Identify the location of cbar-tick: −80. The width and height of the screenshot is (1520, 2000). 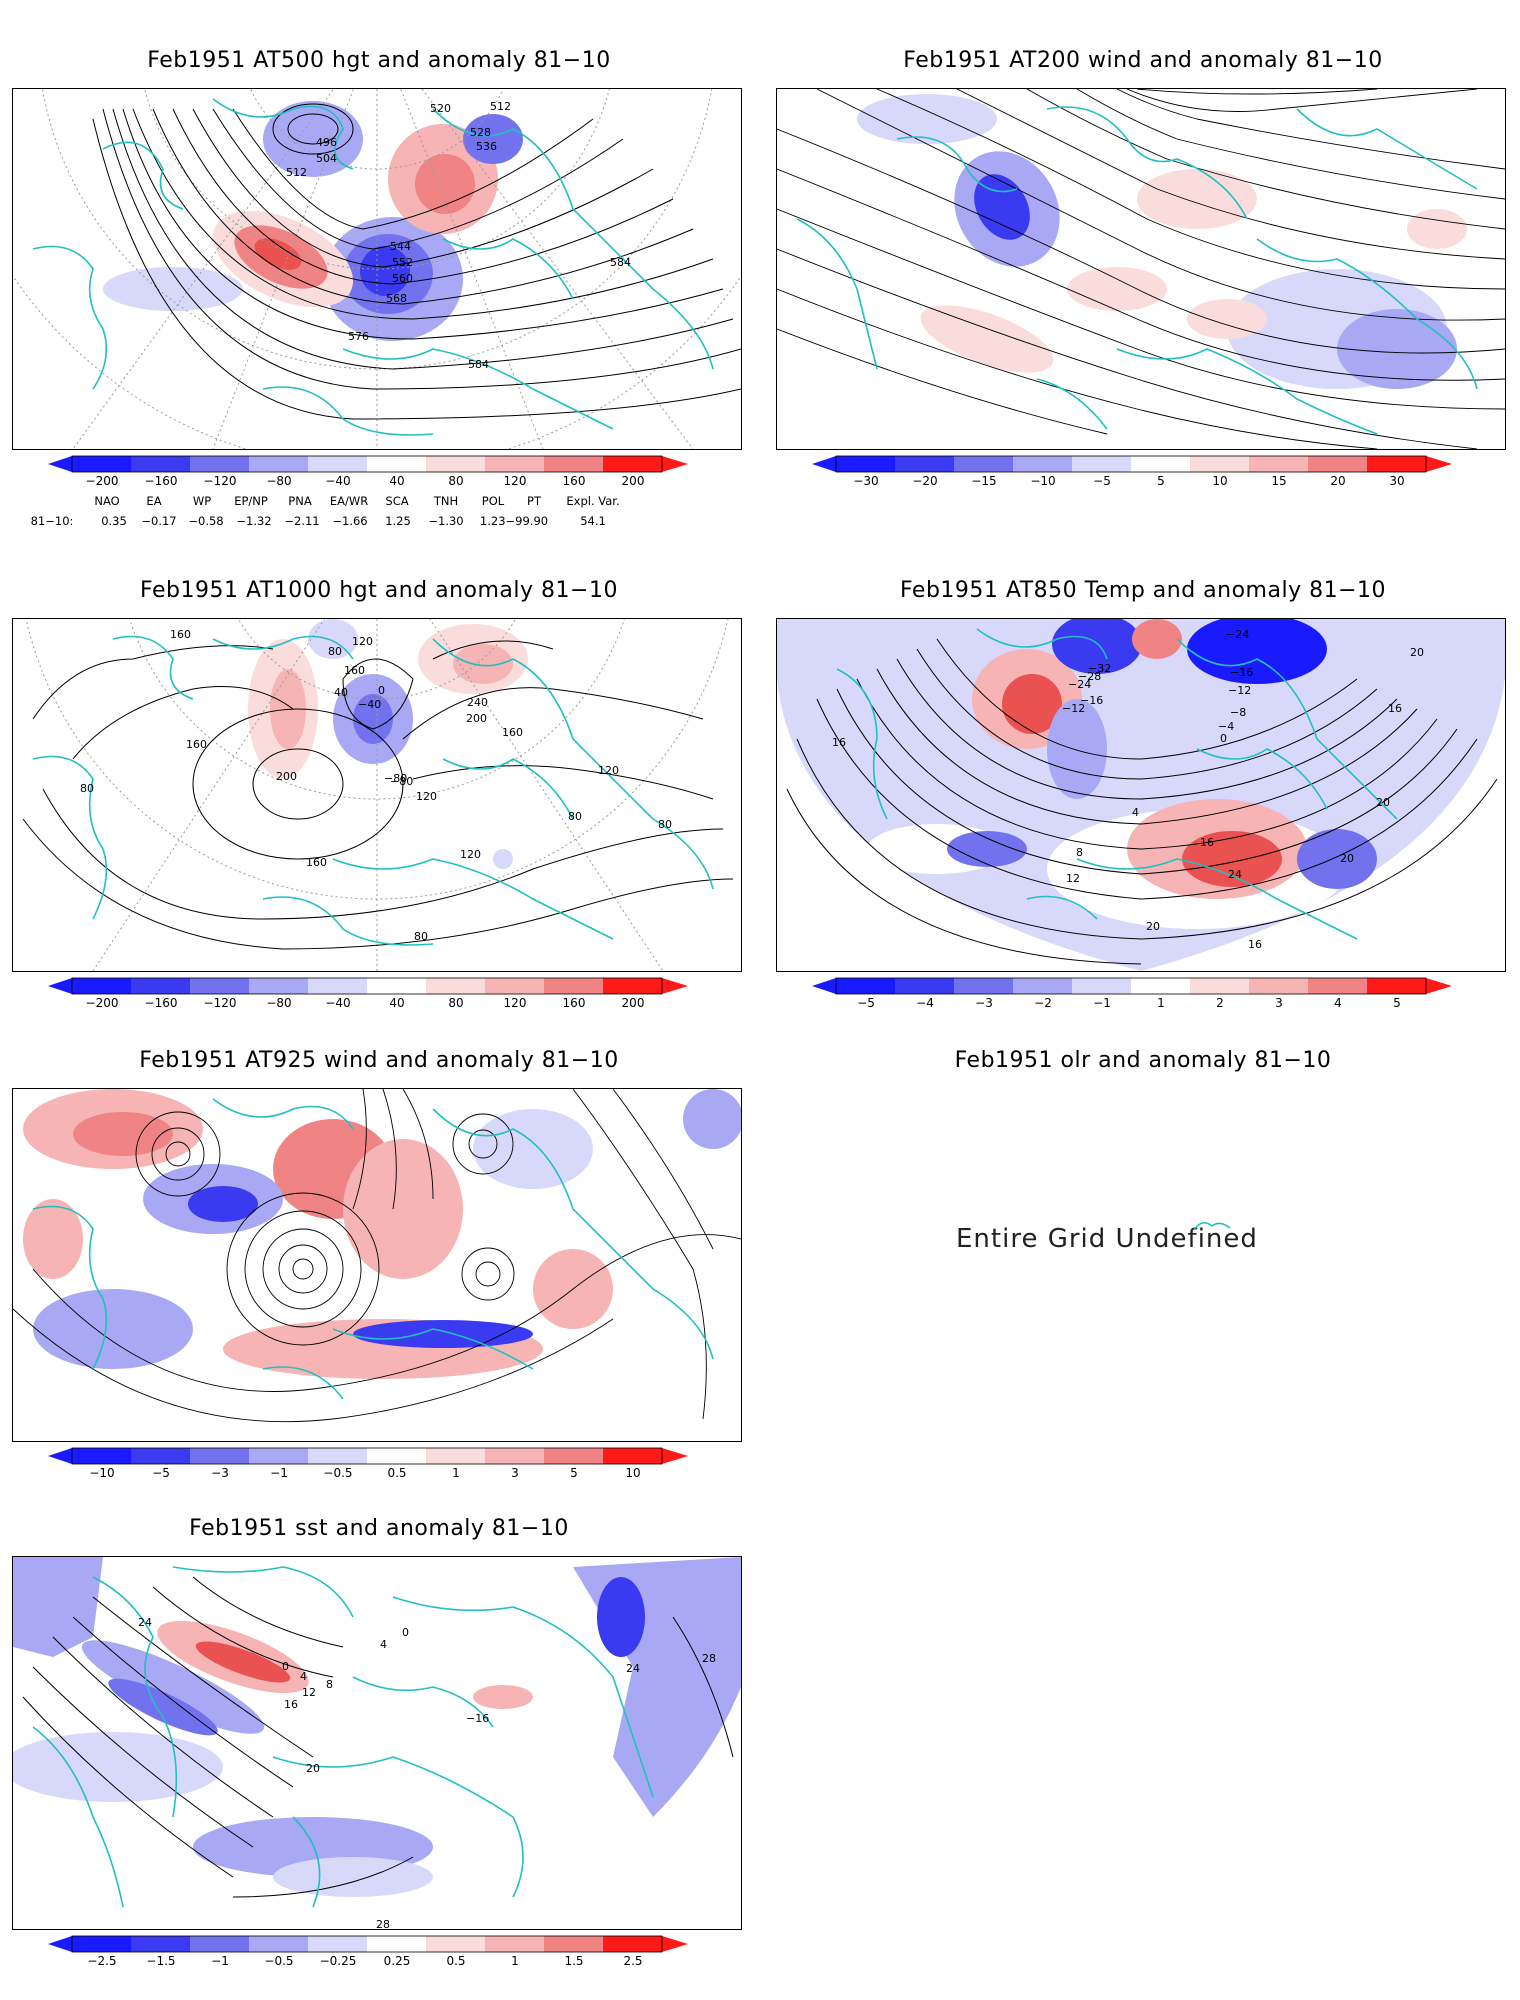
(279, 481).